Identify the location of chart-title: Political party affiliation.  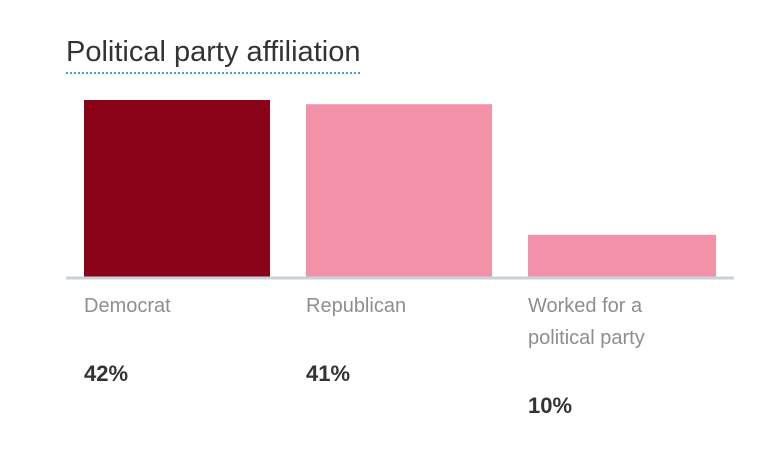
(213, 54).